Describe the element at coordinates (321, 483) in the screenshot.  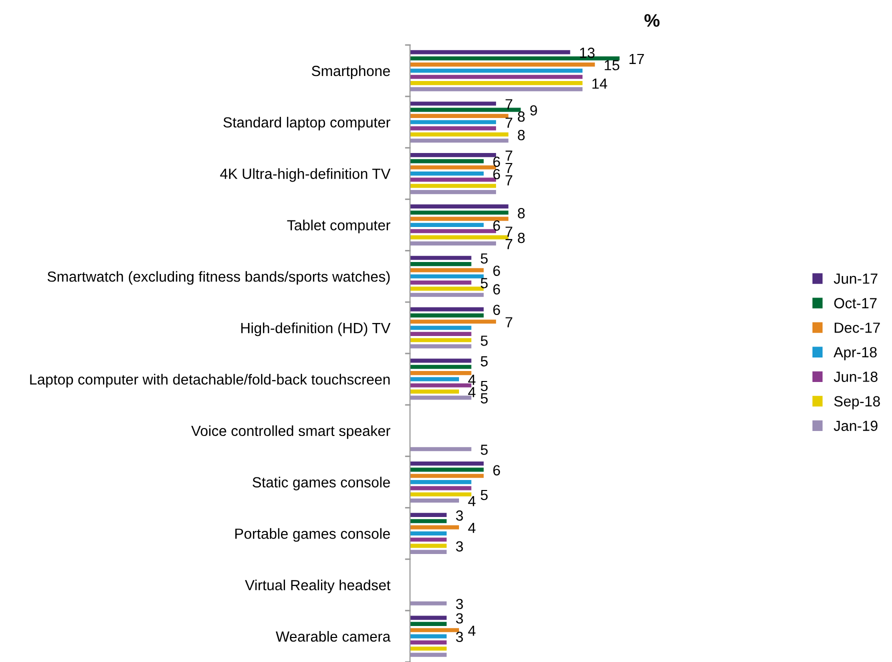
I see `y-tick-label: Static games console` at that location.